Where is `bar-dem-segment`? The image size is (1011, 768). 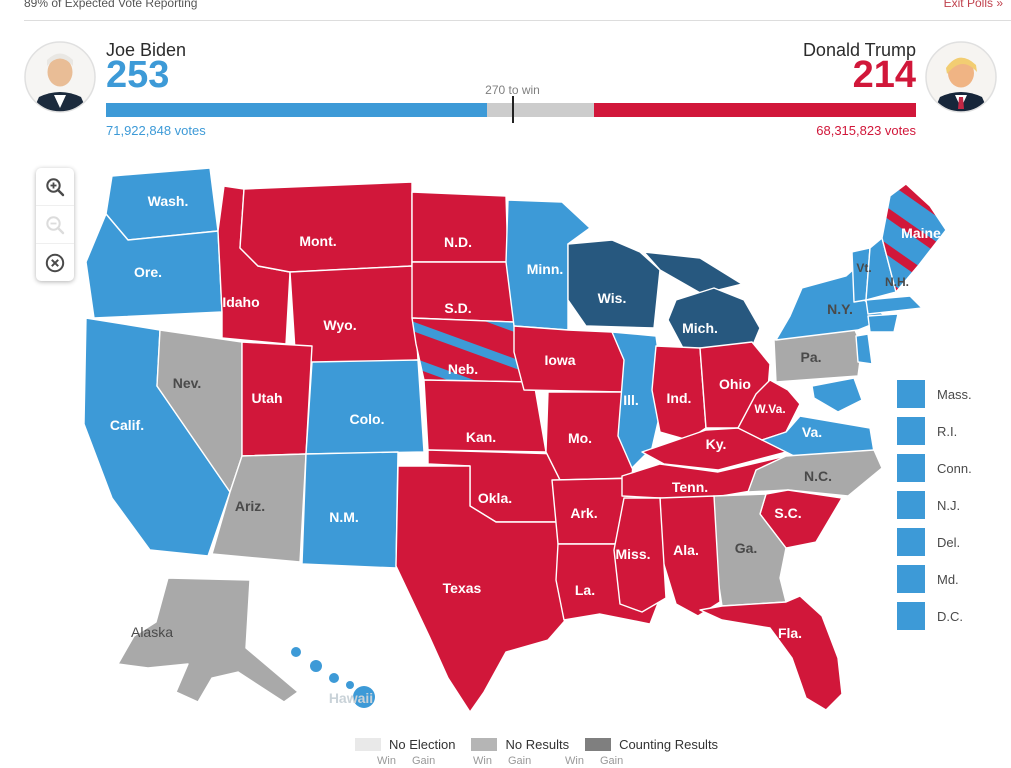 bar-dem-segment is located at coordinates (296, 110).